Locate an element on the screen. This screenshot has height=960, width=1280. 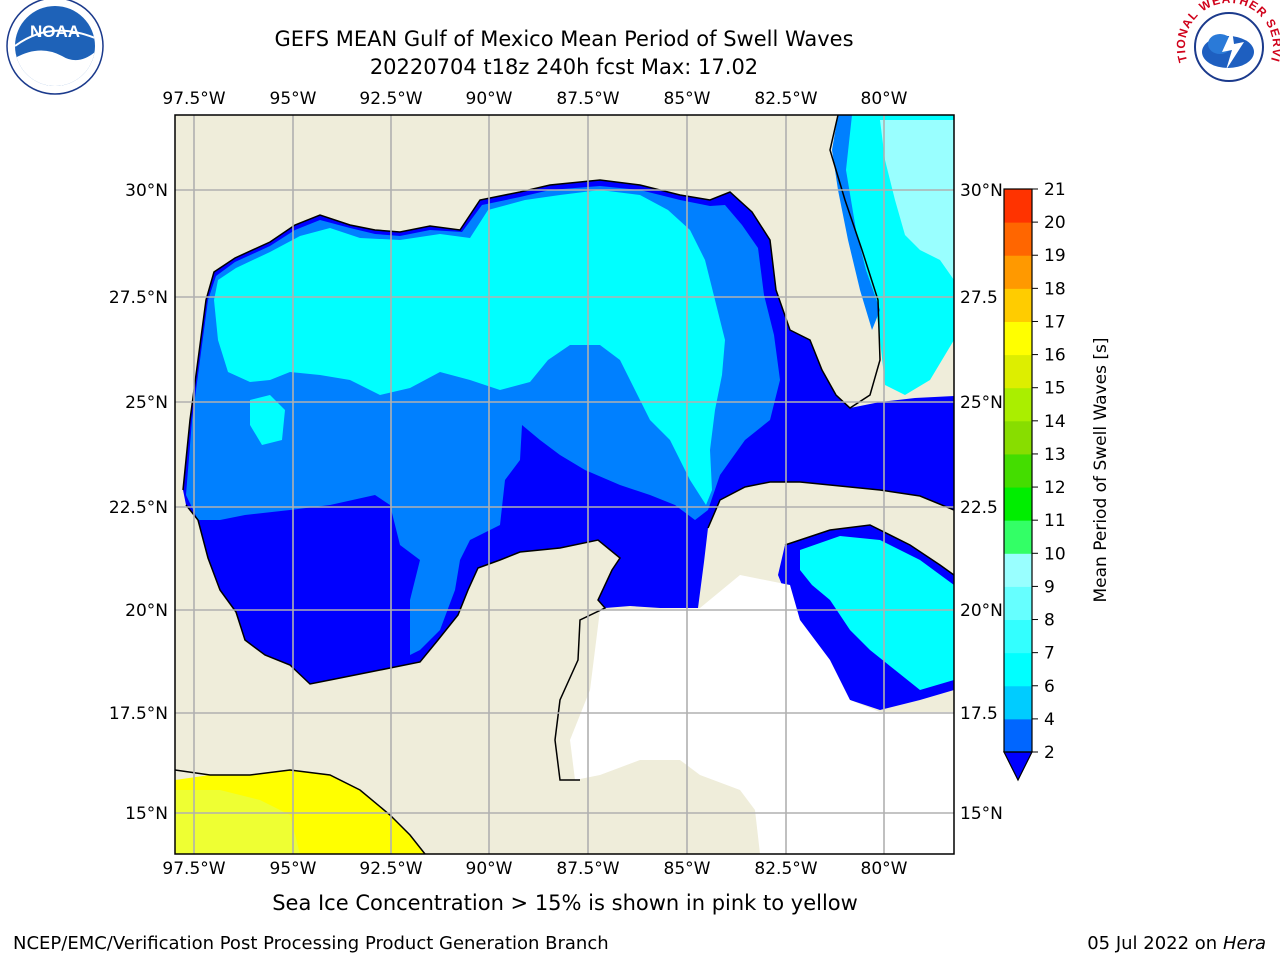
lat-tick-label-left: 30°N is located at coordinates (146, 191).